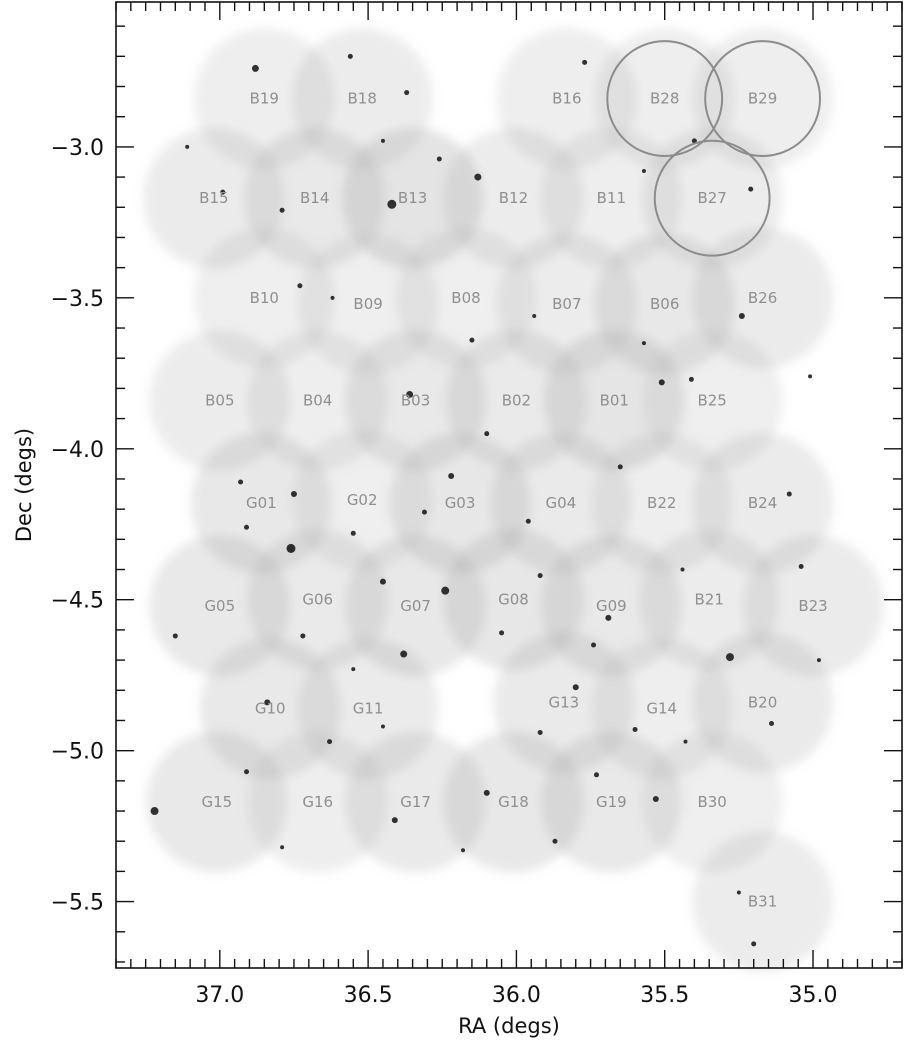 This screenshot has height=1043, width=904. I want to click on field-label-b22: B22, so click(661, 503).